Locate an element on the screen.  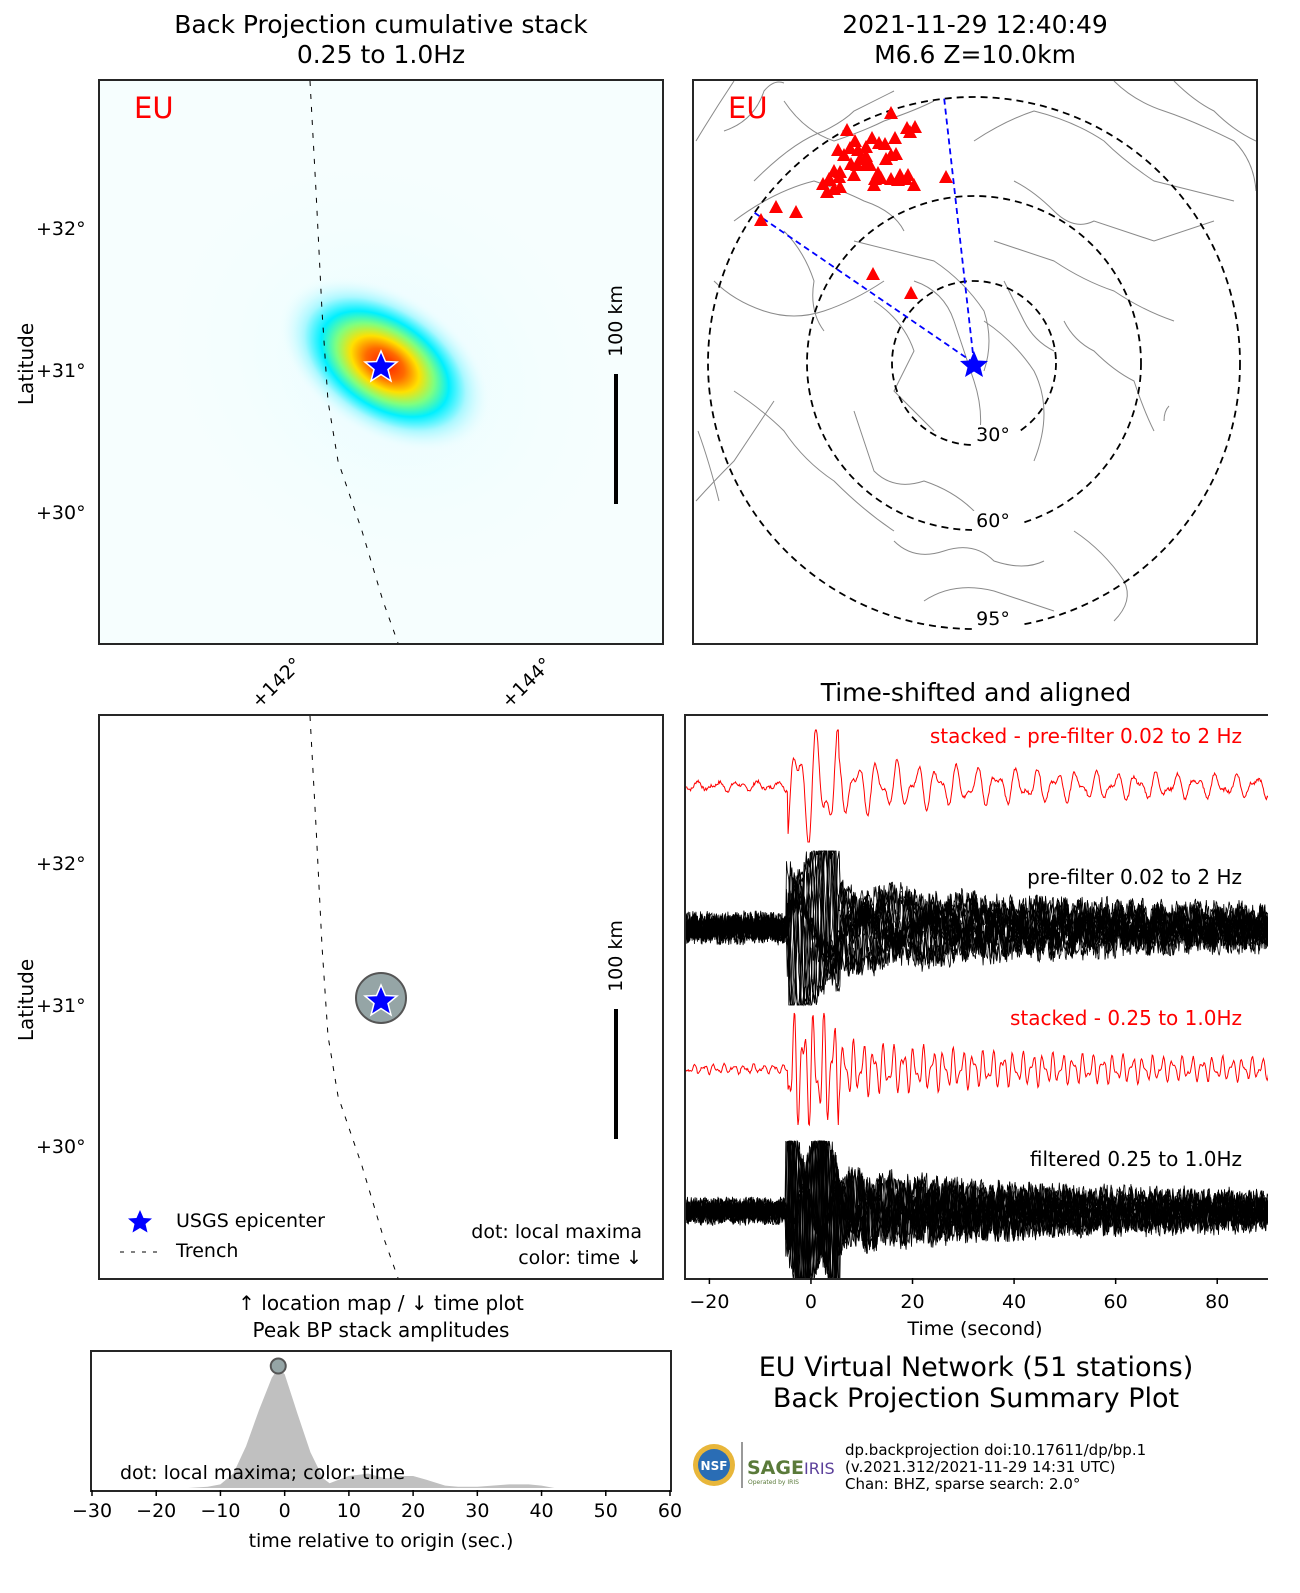
credits-channel: Chan: BHZ, sparse search: 2.0° is located at coordinates (963, 1484).